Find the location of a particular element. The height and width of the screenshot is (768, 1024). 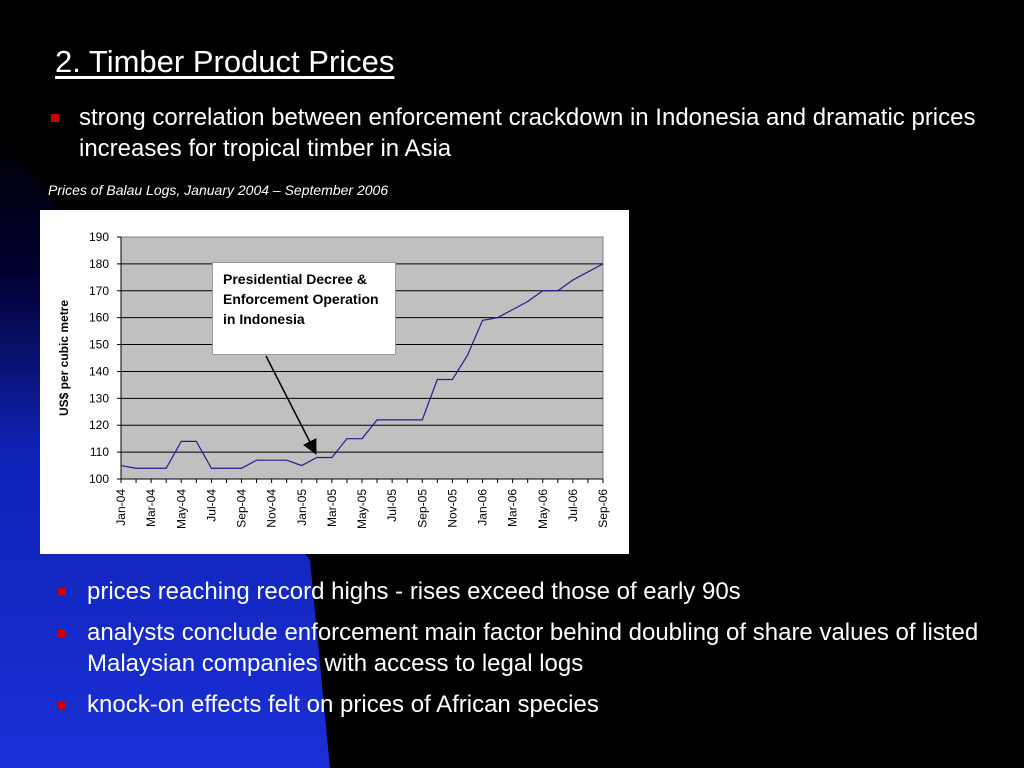

y-tick-label: 180 is located at coordinates (99, 264).